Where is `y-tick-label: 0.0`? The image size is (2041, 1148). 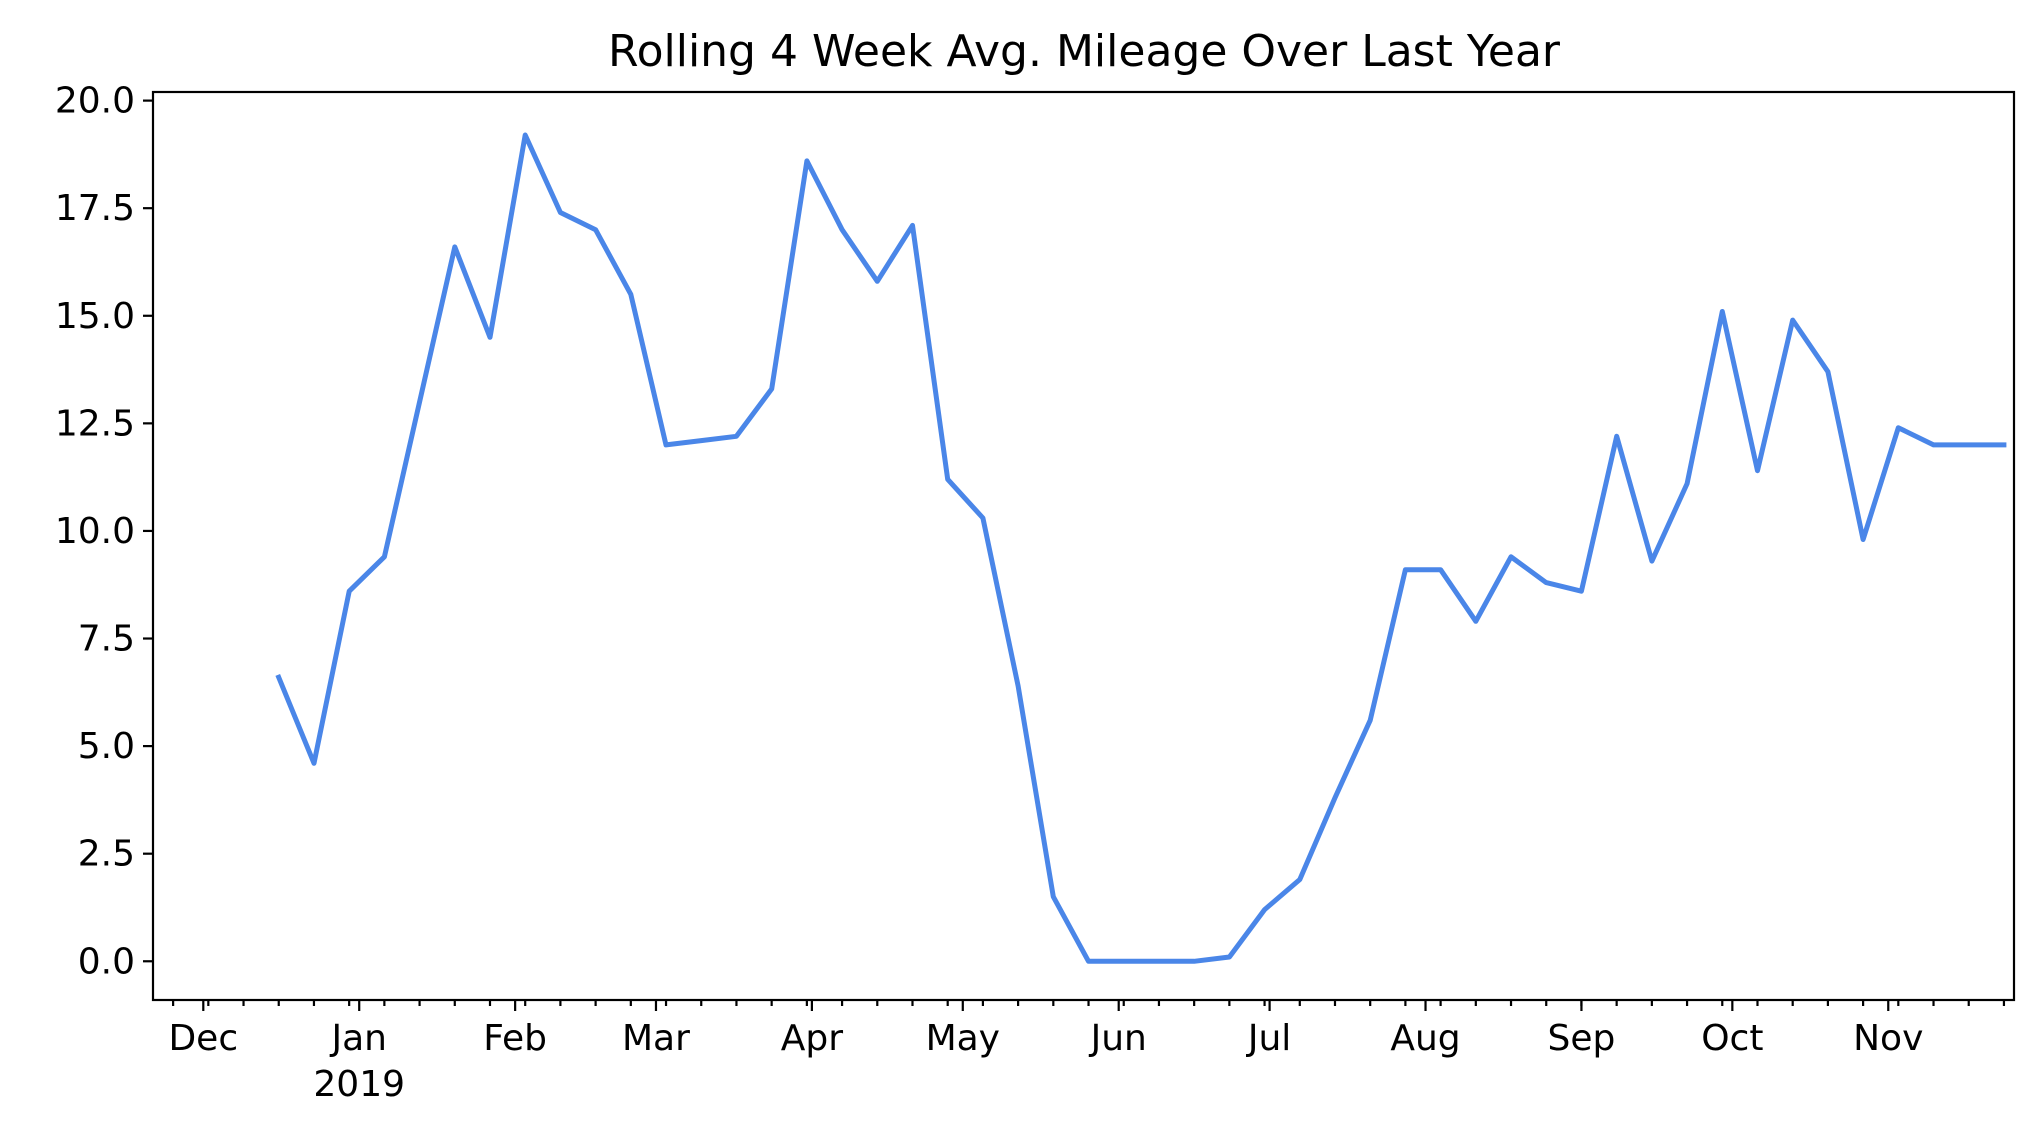 y-tick-label: 0.0 is located at coordinates (106, 961).